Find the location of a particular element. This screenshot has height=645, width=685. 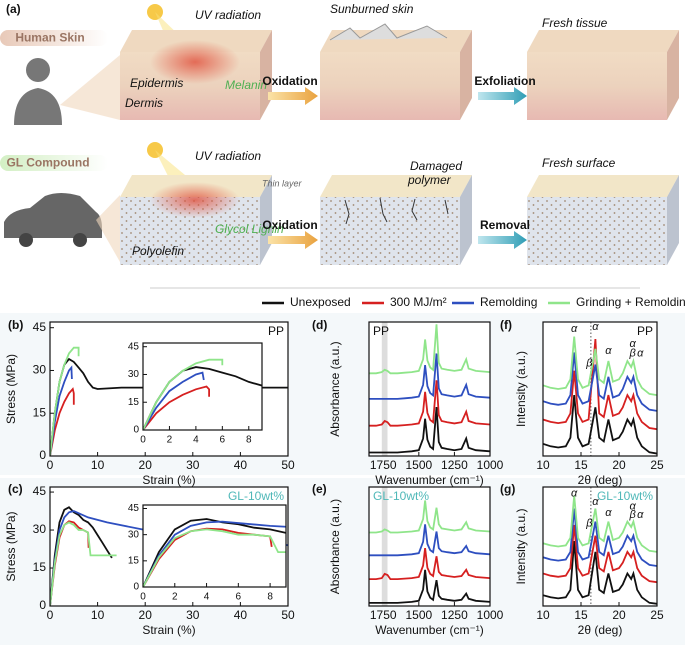

x-tick-label: 0 is located at coordinates (50, 615).